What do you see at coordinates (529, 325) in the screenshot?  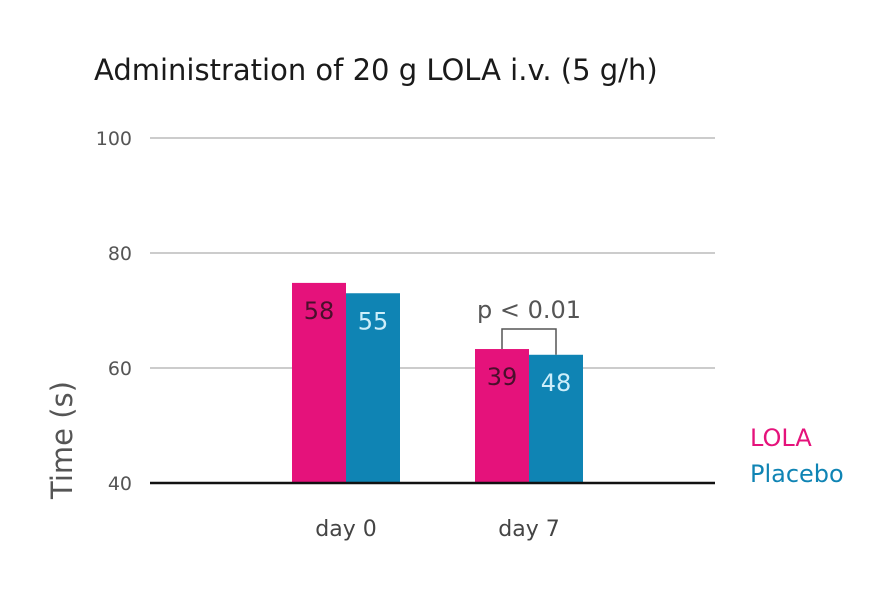 I see `significance-bracket: p < 0.01` at bounding box center [529, 325].